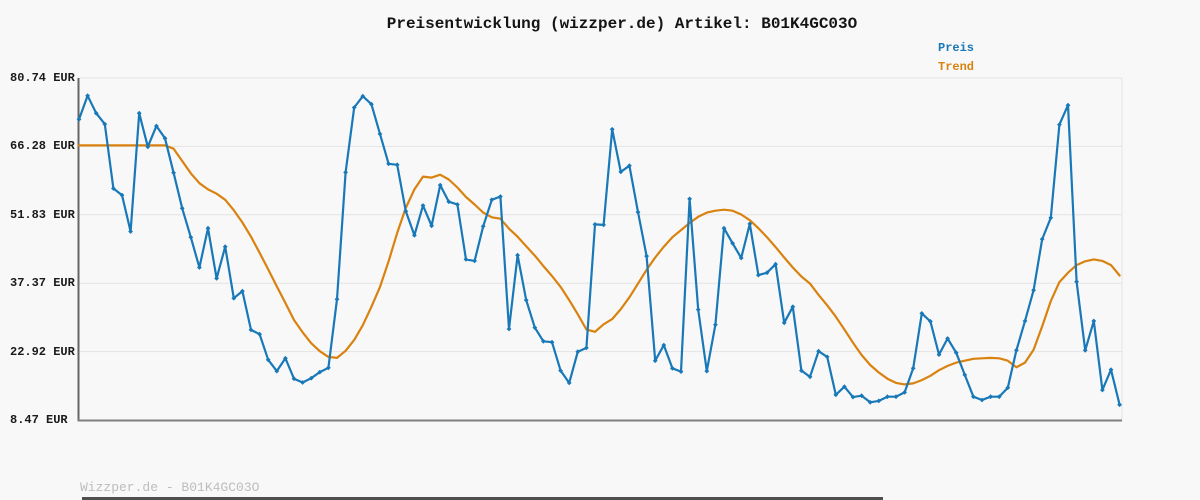  What do you see at coordinates (482, 498) in the screenshot?
I see `bottom-border-bar` at bounding box center [482, 498].